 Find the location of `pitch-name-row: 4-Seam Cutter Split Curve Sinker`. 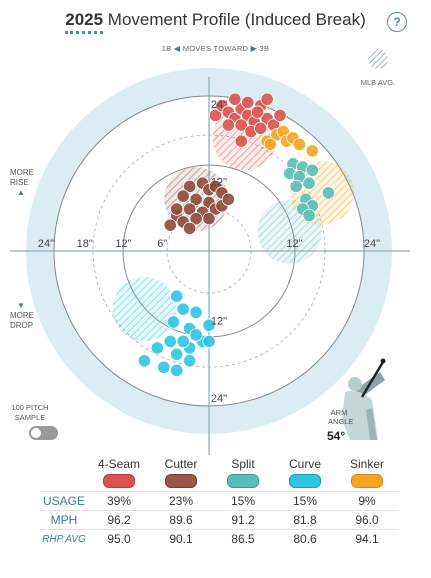

pitch-name-row: 4-Seam Cutter Split Curve Sinker is located at coordinates (219, 464).